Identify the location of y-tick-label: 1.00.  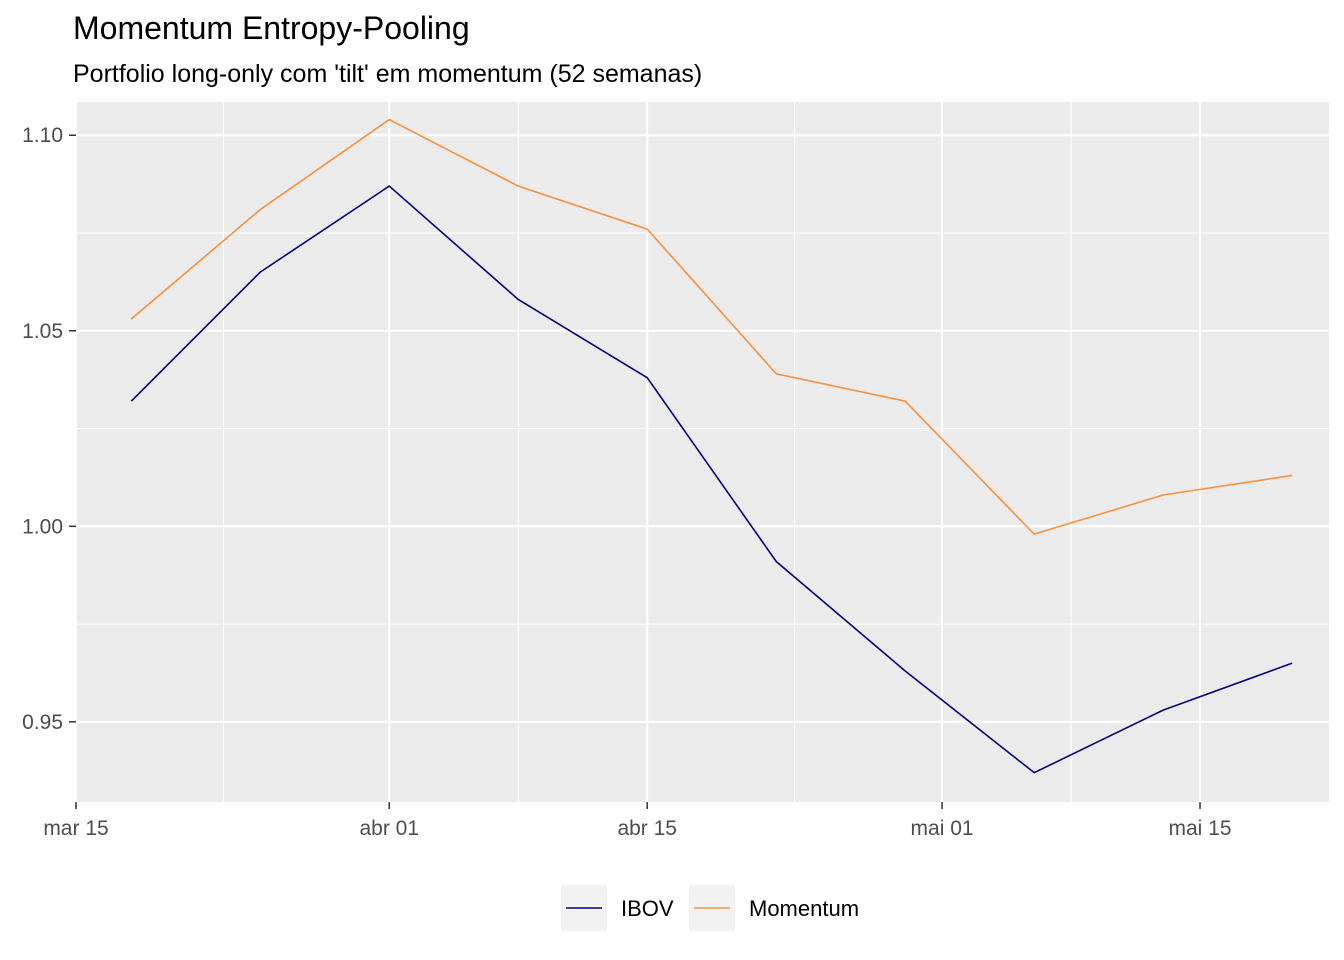
(42, 526).